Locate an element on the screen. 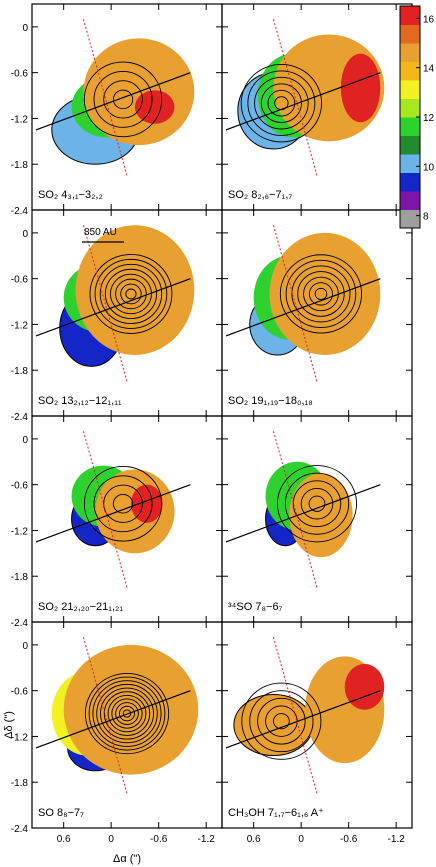 The height and width of the screenshot is (867, 436). panel-3: SO₂ 13₂,₁₂−12₁,₁₁ 0 -0.6 -1.2 -1.8 -2.4 850 AU is located at coordinates (117, 316).